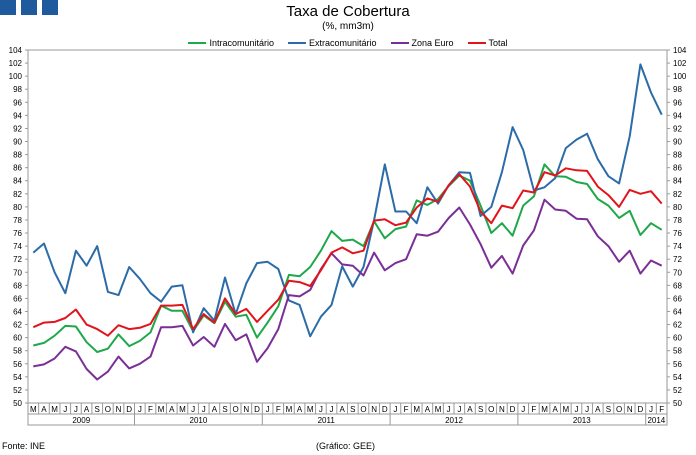 The width and height of the screenshot is (696, 455). Describe the element at coordinates (17, 128) in the screenshot. I see `y-tick-label-left: 92` at that location.